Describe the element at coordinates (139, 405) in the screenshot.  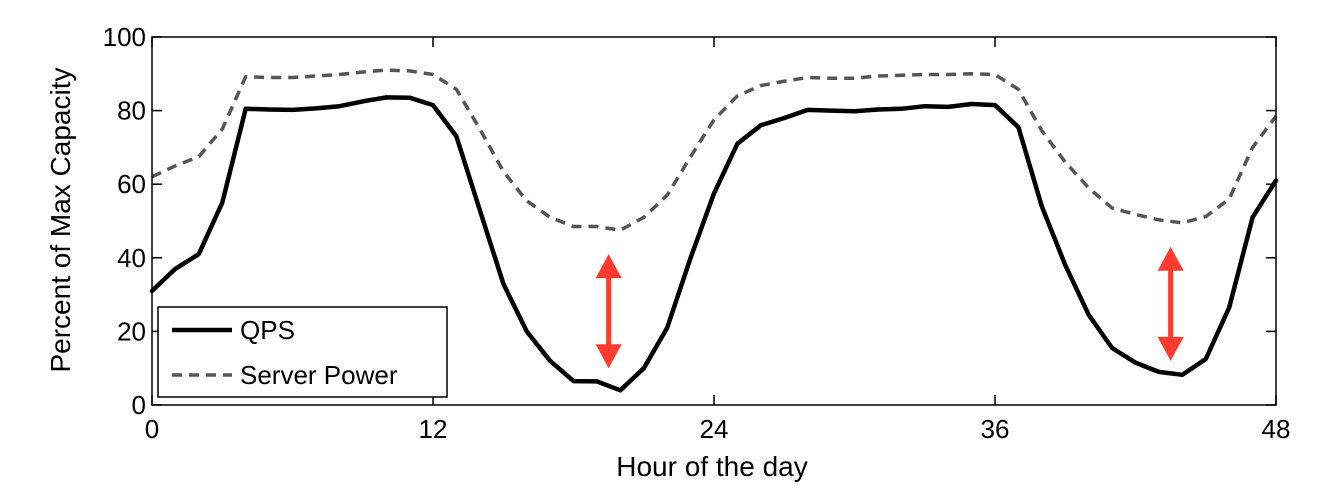
I see `y-tick-label: 0` at that location.